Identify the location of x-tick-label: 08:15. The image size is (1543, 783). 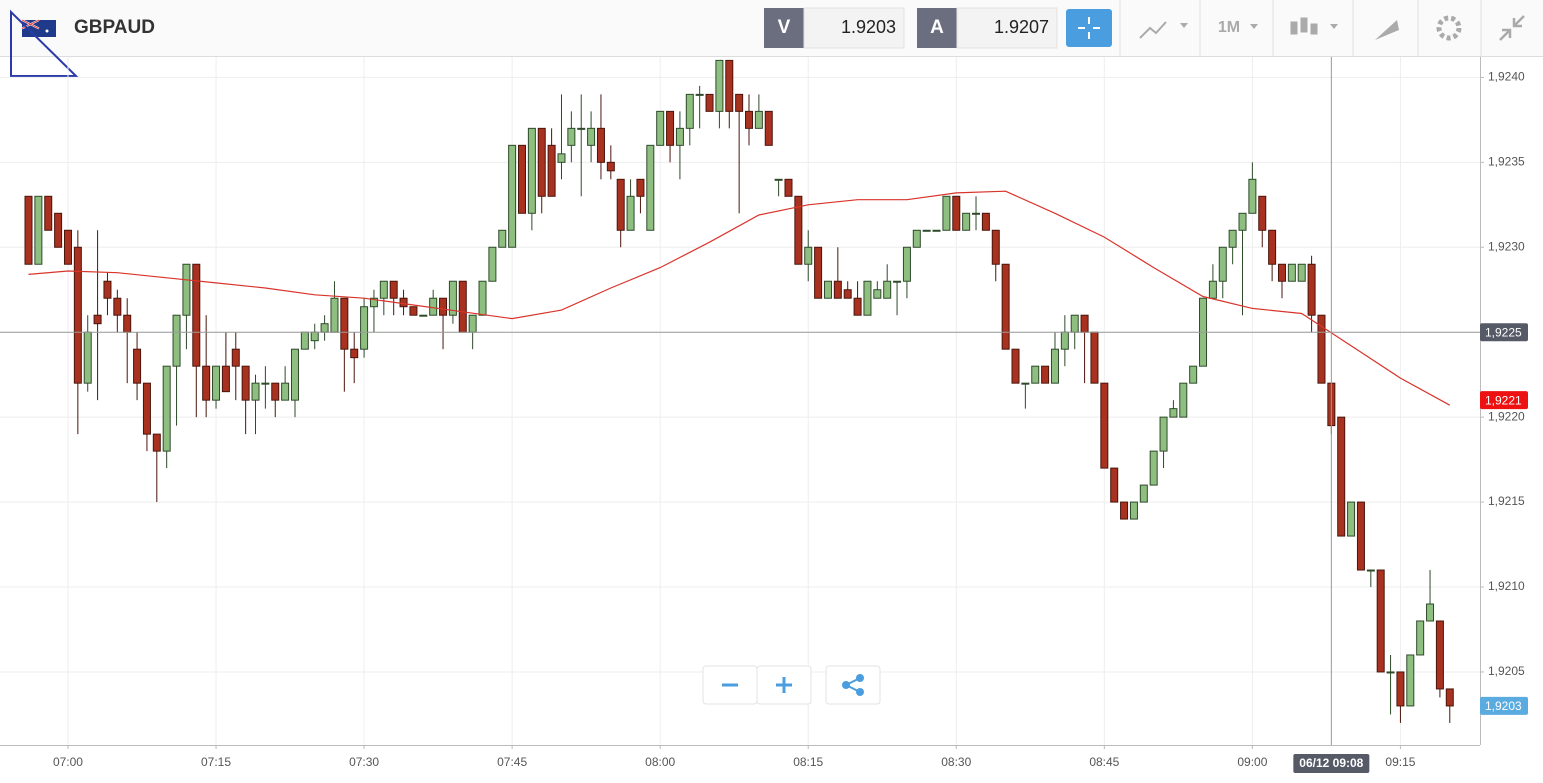
(808, 762).